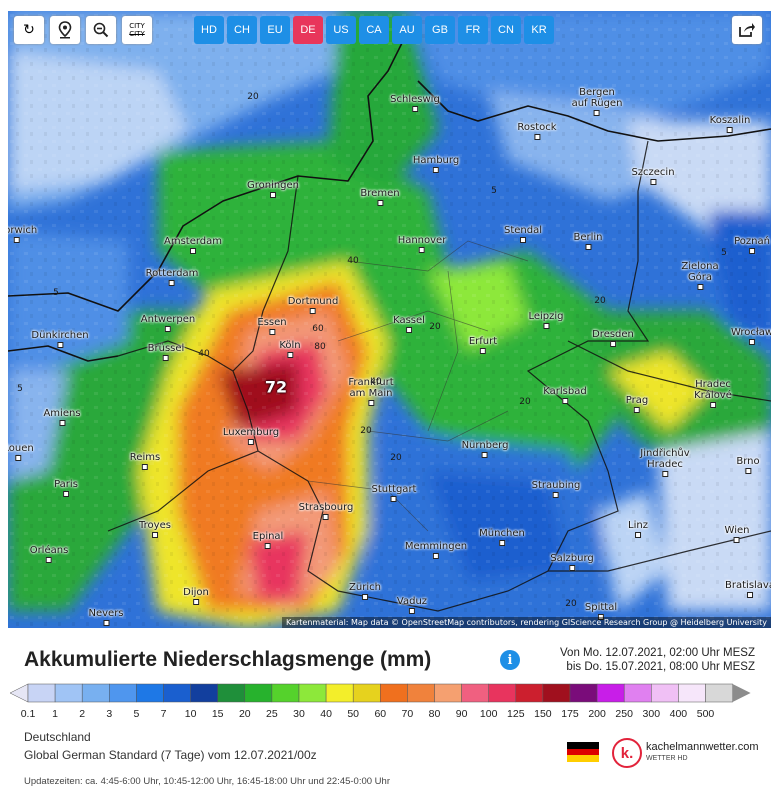  Describe the element at coordinates (473, 30) in the screenshot. I see `region-tab-fr: FR` at that location.